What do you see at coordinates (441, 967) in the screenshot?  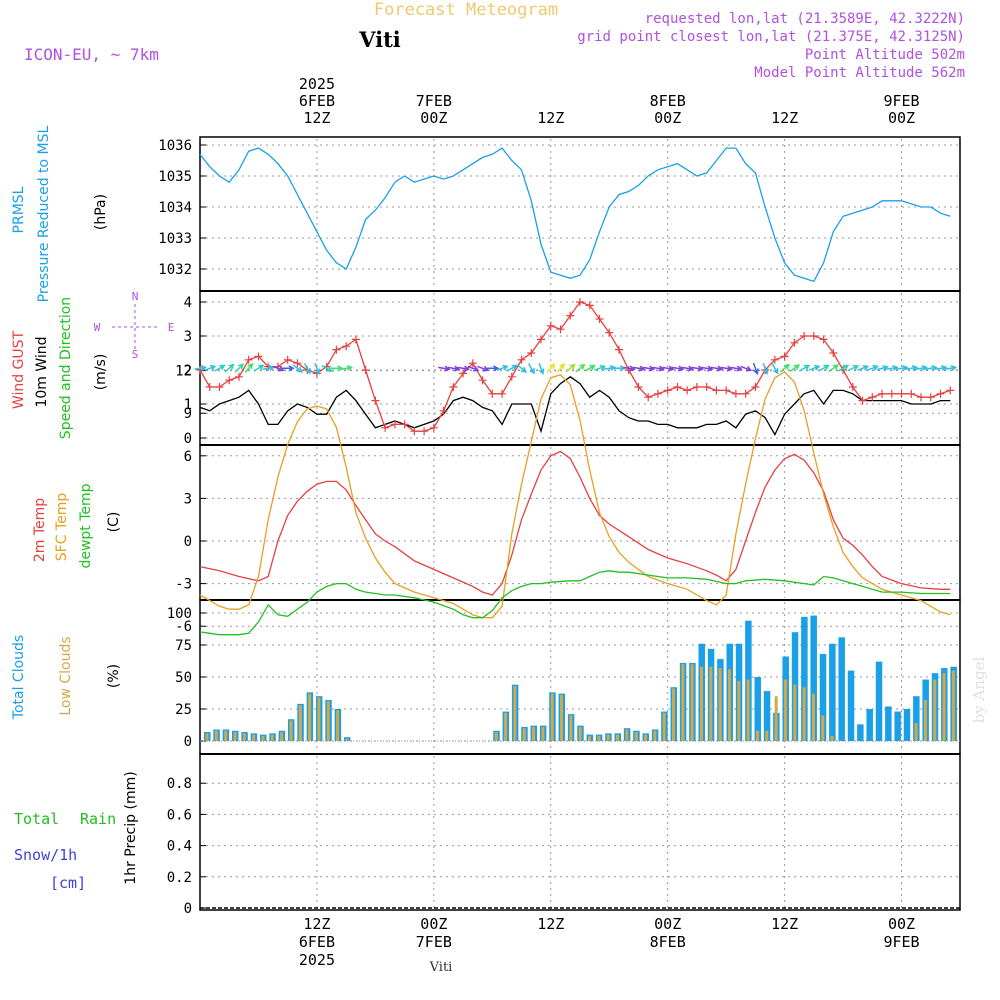 I see `footer-location: Viti` at bounding box center [441, 967].